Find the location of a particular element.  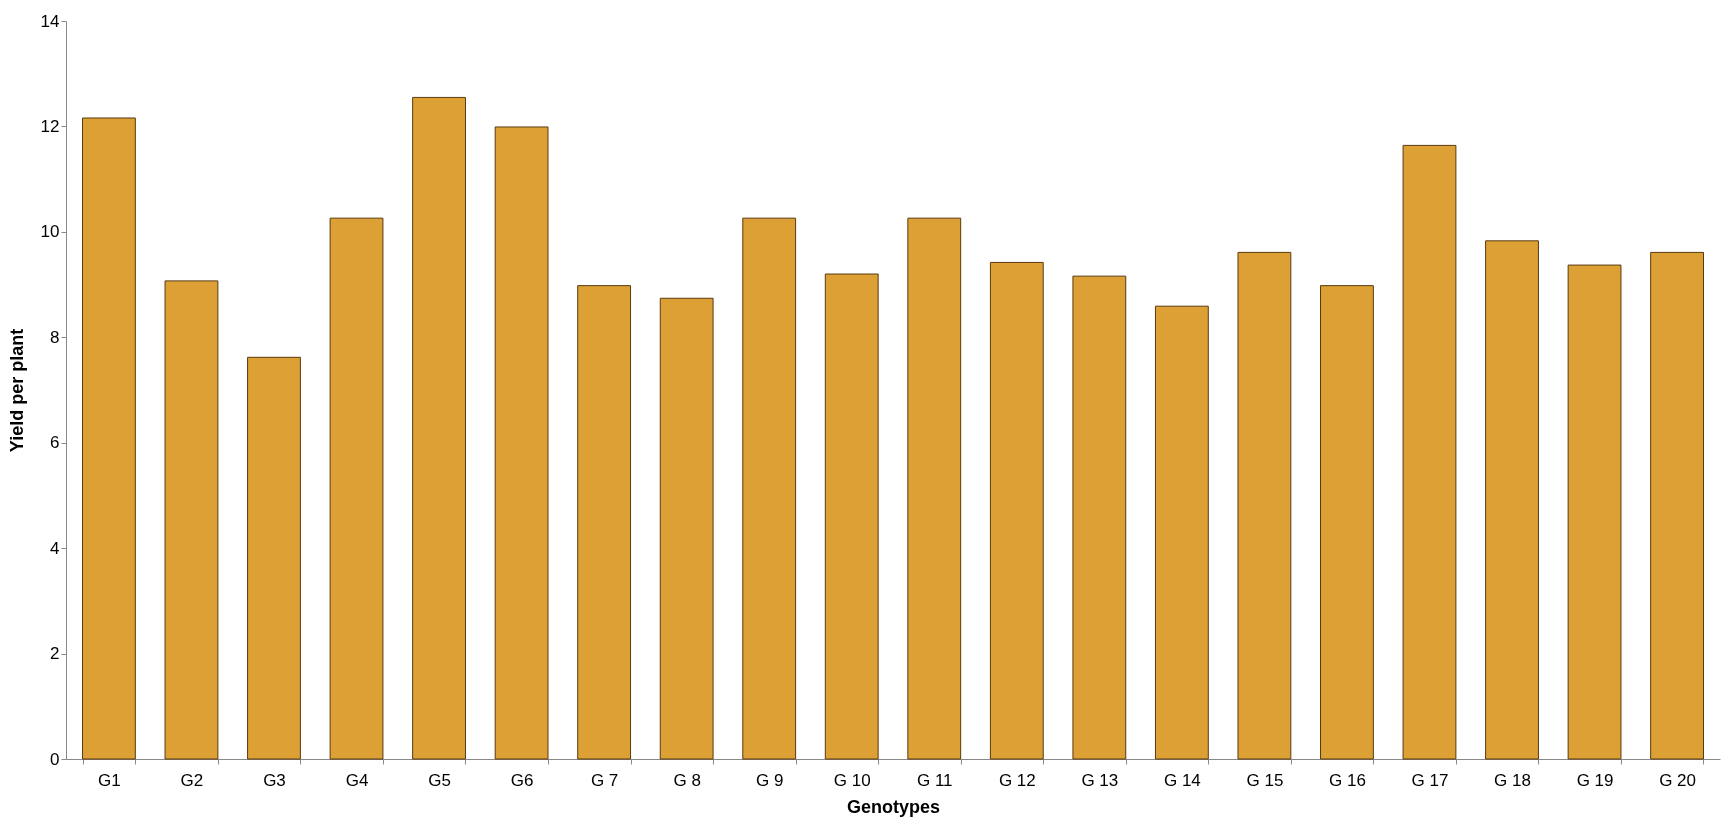

x-tick-label: G 12 is located at coordinates (1017, 780).